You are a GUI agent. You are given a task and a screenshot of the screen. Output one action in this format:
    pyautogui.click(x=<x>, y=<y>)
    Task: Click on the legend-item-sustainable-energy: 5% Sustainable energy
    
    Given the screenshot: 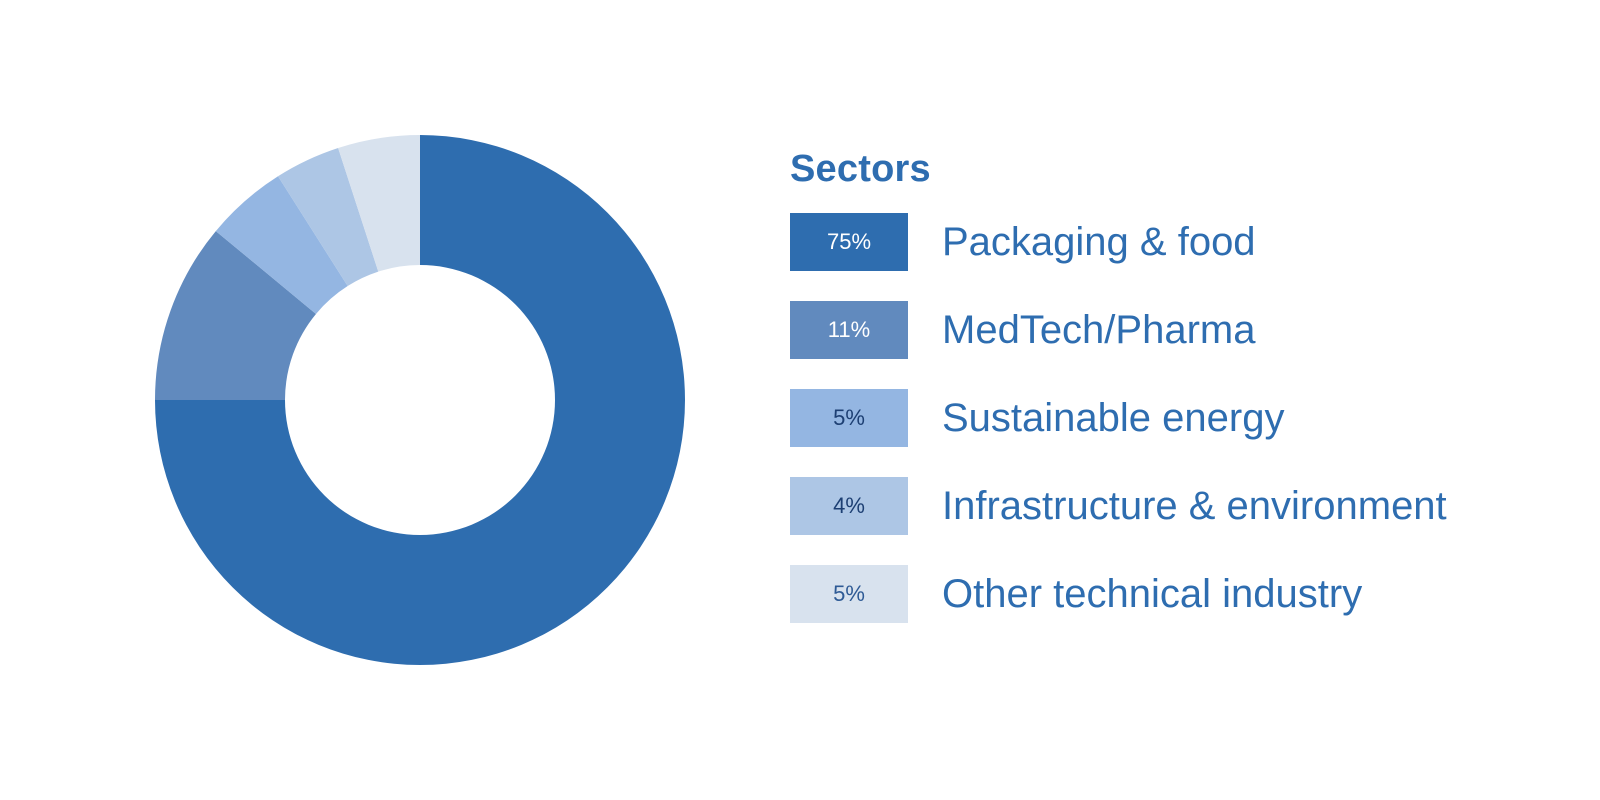 What is the action you would take?
    pyautogui.click(x=1118, y=418)
    